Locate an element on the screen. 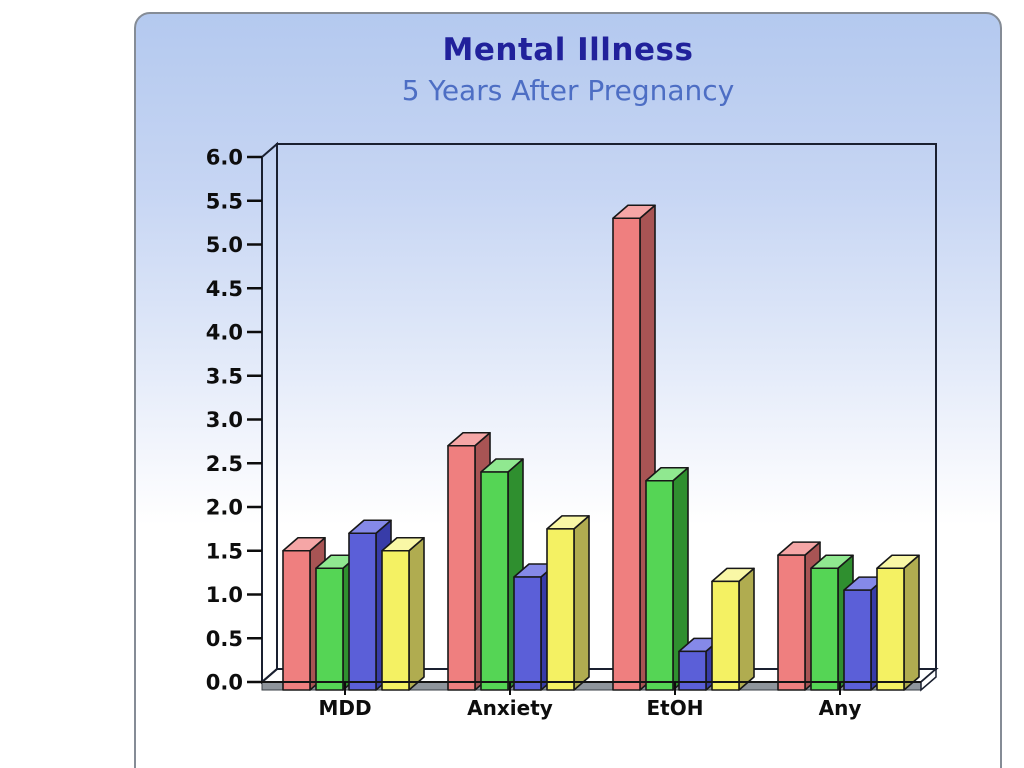  bar-green-series-EtOH is located at coordinates (659, 585).